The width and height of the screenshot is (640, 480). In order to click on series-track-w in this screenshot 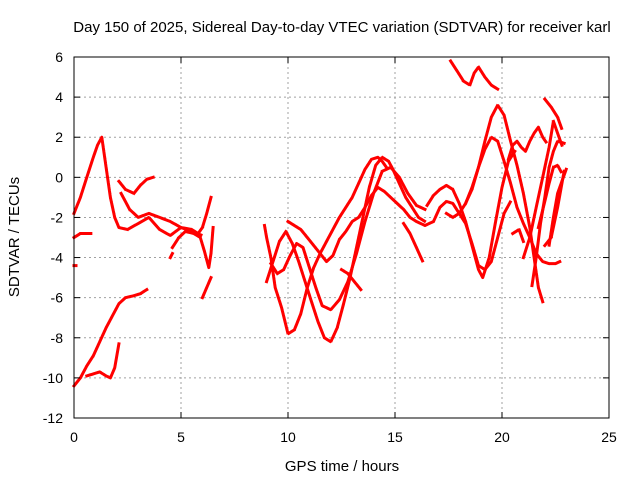, I will do `click(553, 114)`.